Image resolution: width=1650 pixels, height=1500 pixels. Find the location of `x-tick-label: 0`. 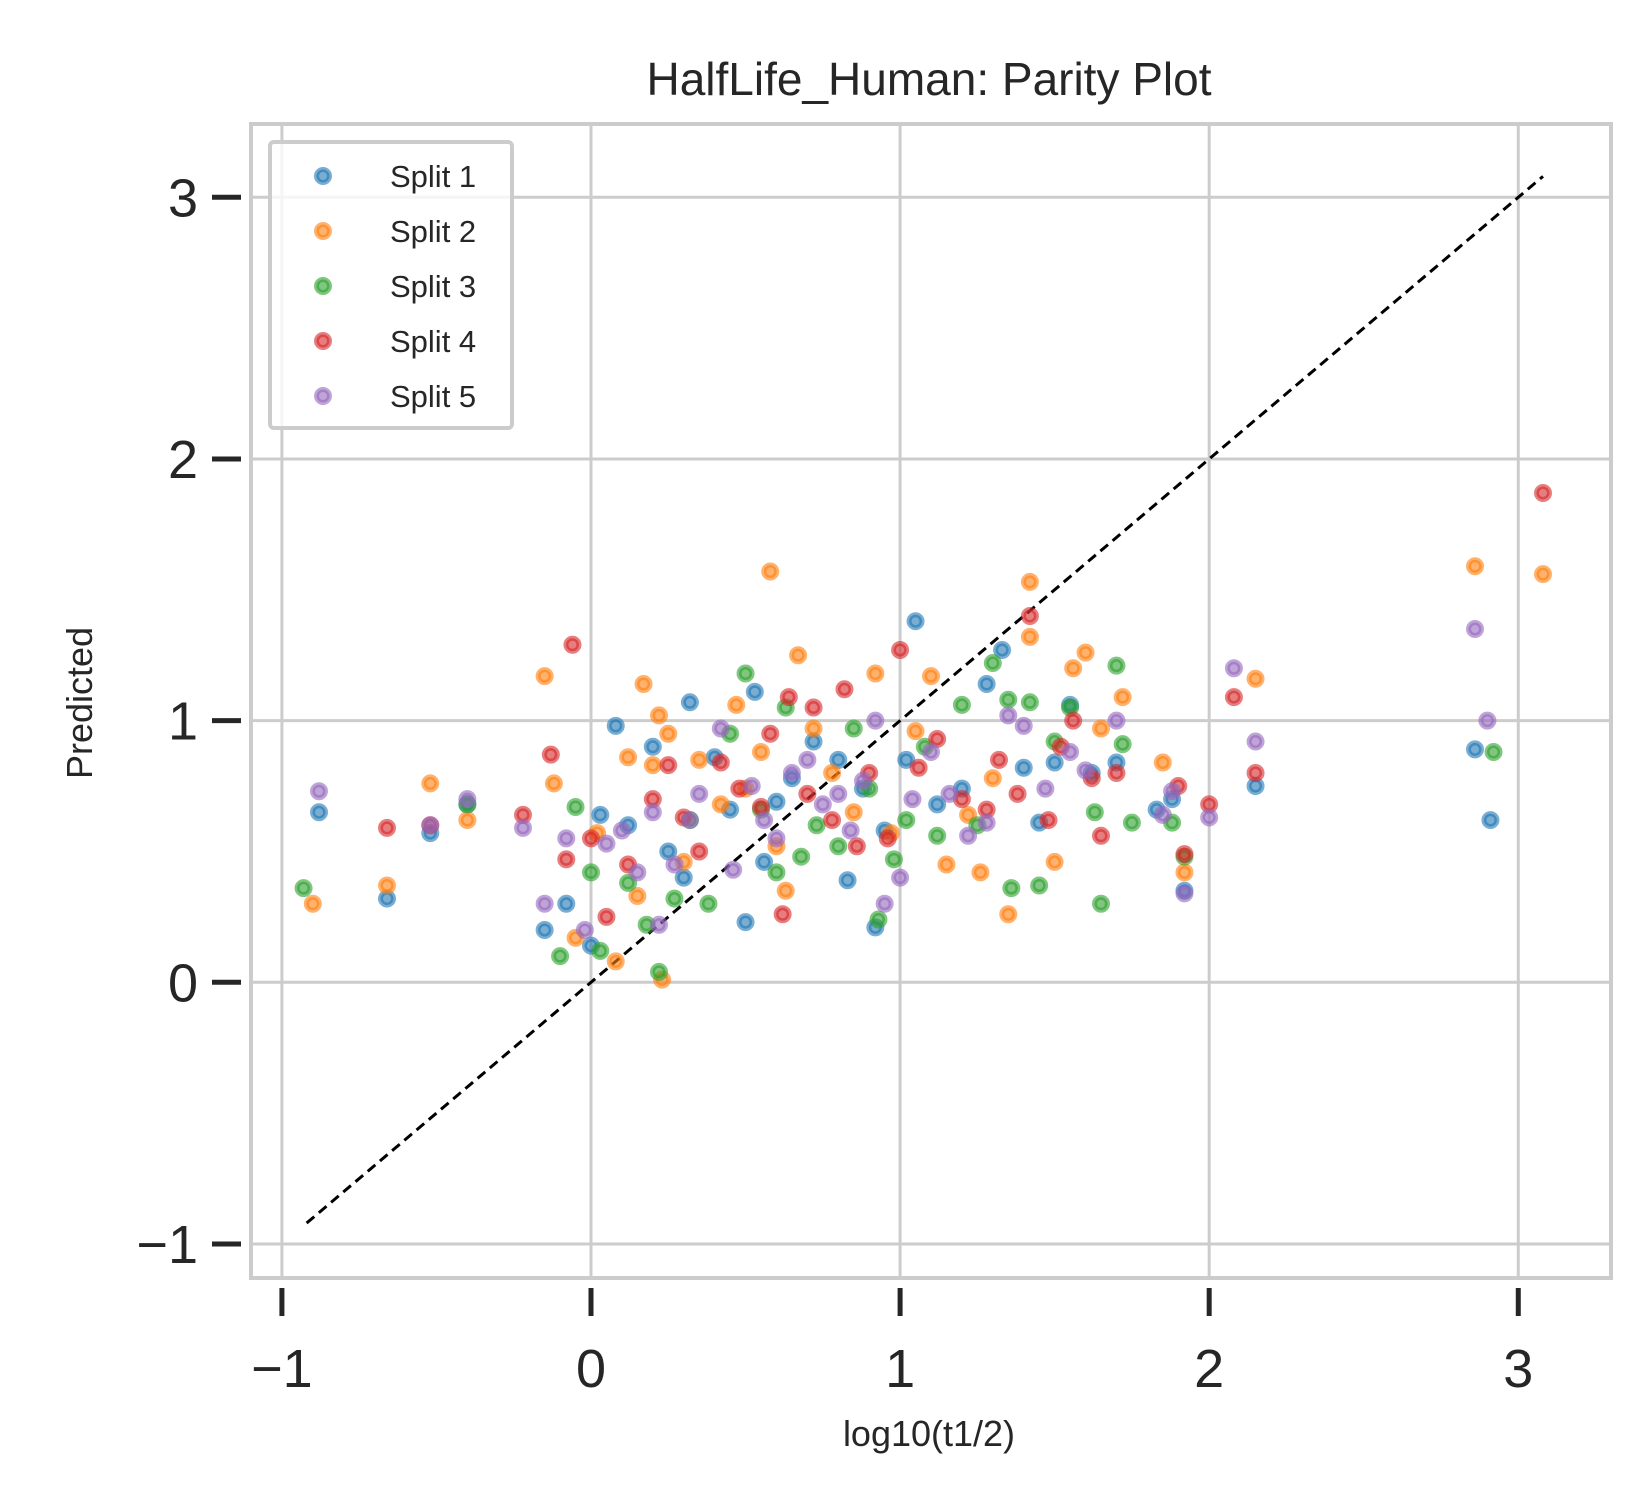

x-tick-label: 0 is located at coordinates (591, 1369).